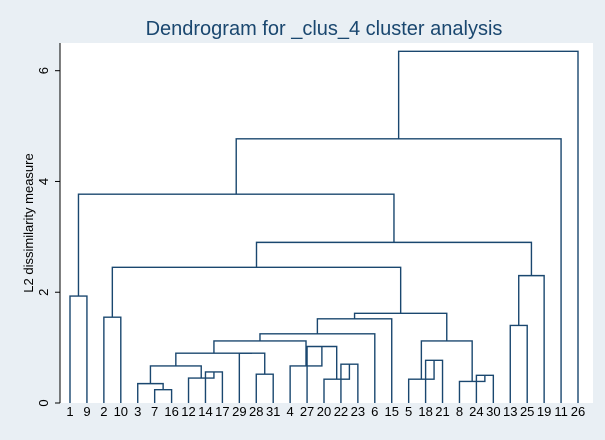  Describe the element at coordinates (544, 411) in the screenshot. I see `leaf-label: 19` at that location.